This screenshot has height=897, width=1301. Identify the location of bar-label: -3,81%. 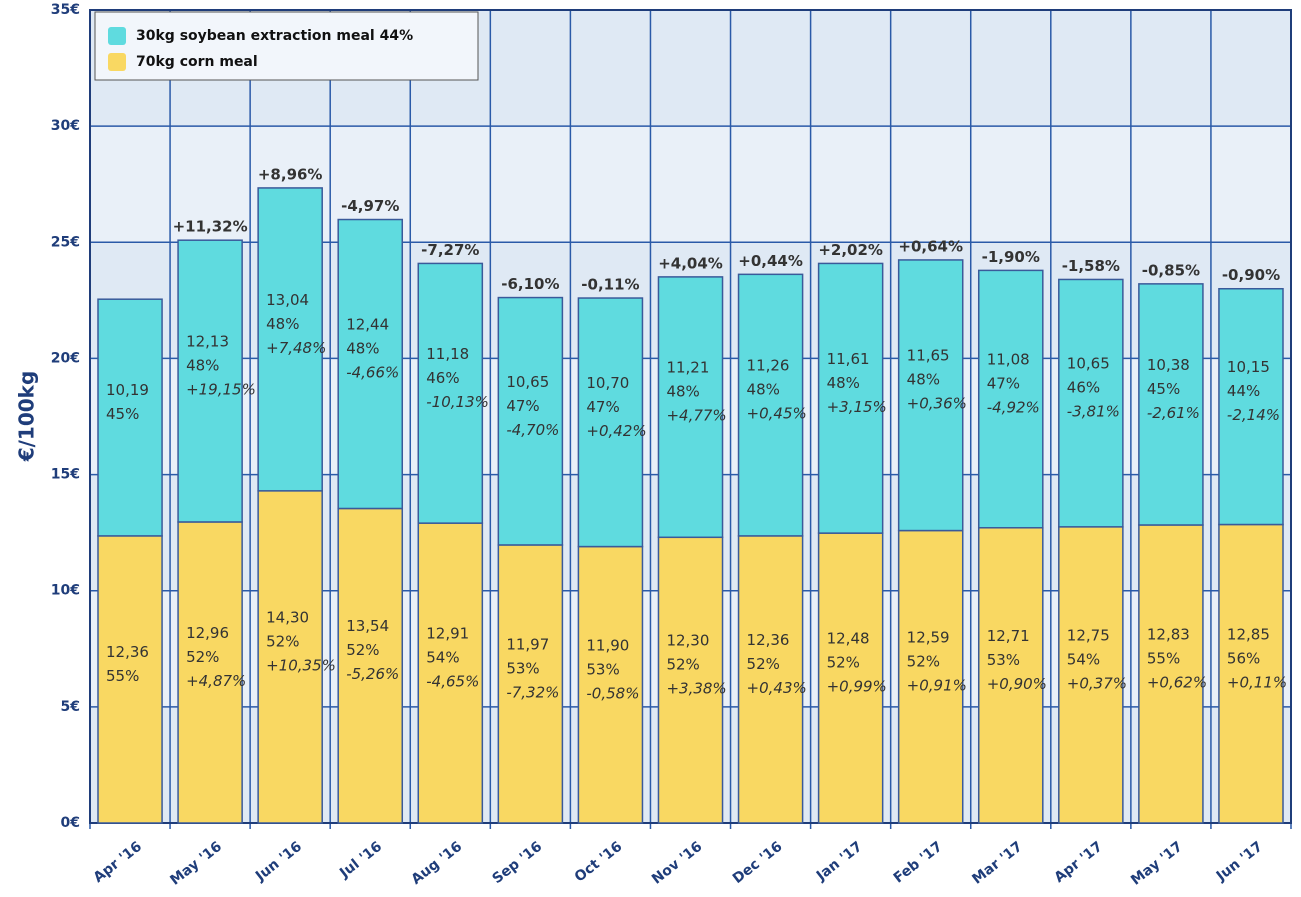
(1093, 412).